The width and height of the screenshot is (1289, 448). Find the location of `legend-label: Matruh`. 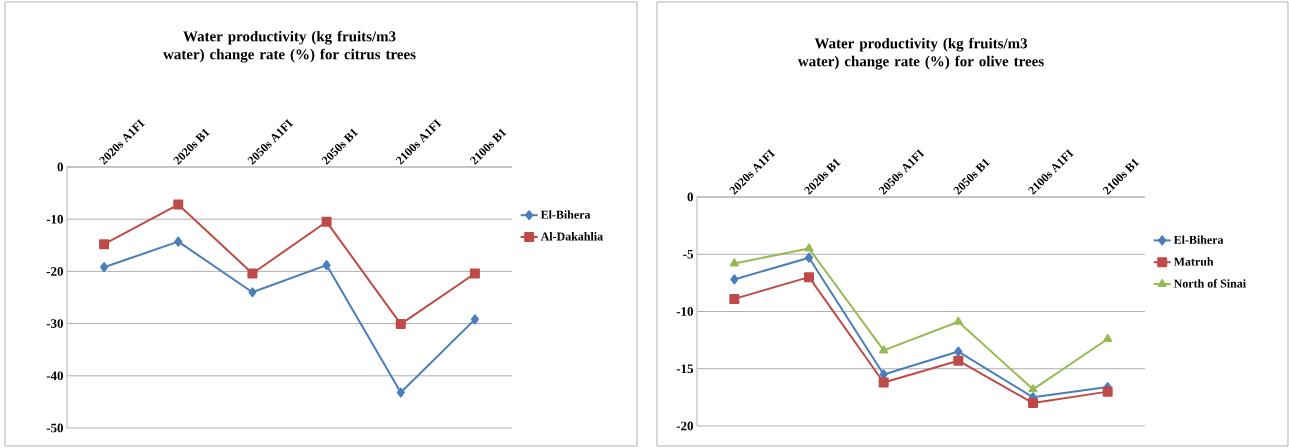

legend-label: Matruh is located at coordinates (1193, 261).